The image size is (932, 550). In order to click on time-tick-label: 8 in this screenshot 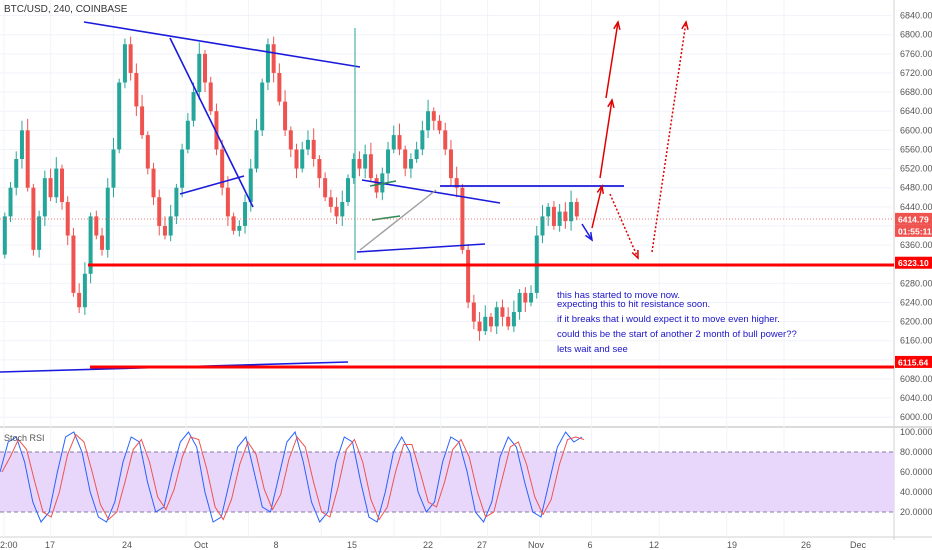, I will do `click(275, 545)`.